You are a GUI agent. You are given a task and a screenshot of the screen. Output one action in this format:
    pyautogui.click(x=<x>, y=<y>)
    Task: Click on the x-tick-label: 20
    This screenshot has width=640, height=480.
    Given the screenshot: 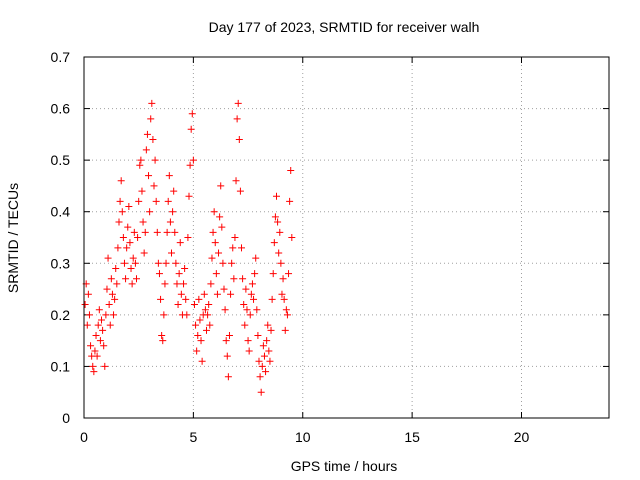 What is the action you would take?
    pyautogui.click(x=522, y=437)
    